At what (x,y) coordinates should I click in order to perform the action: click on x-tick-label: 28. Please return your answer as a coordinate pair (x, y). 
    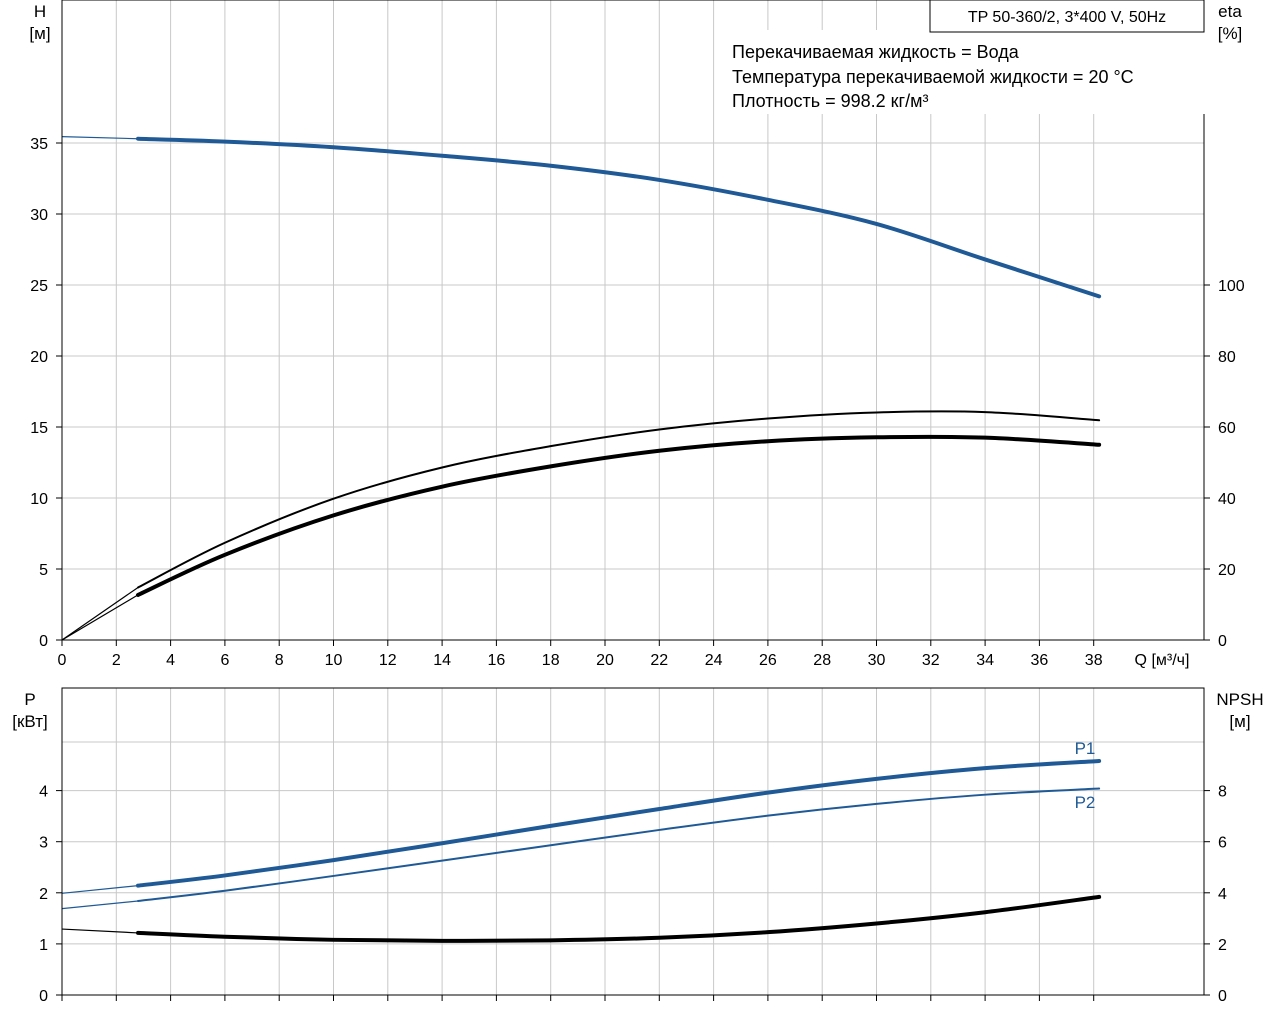
    Looking at the image, I should click on (822, 660).